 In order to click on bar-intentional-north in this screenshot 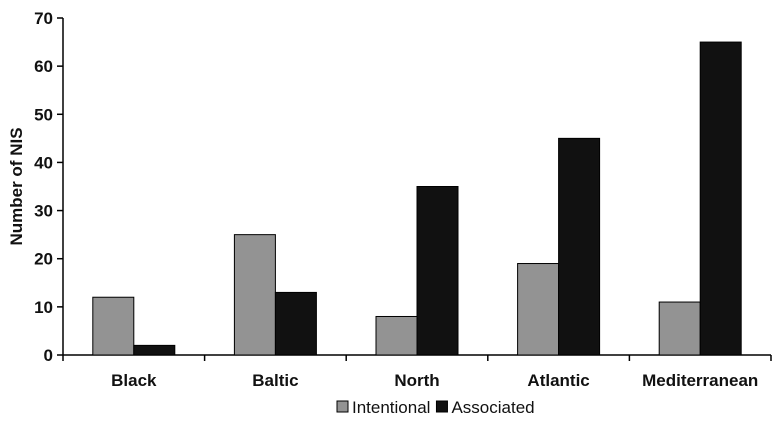, I will do `click(396, 335)`.